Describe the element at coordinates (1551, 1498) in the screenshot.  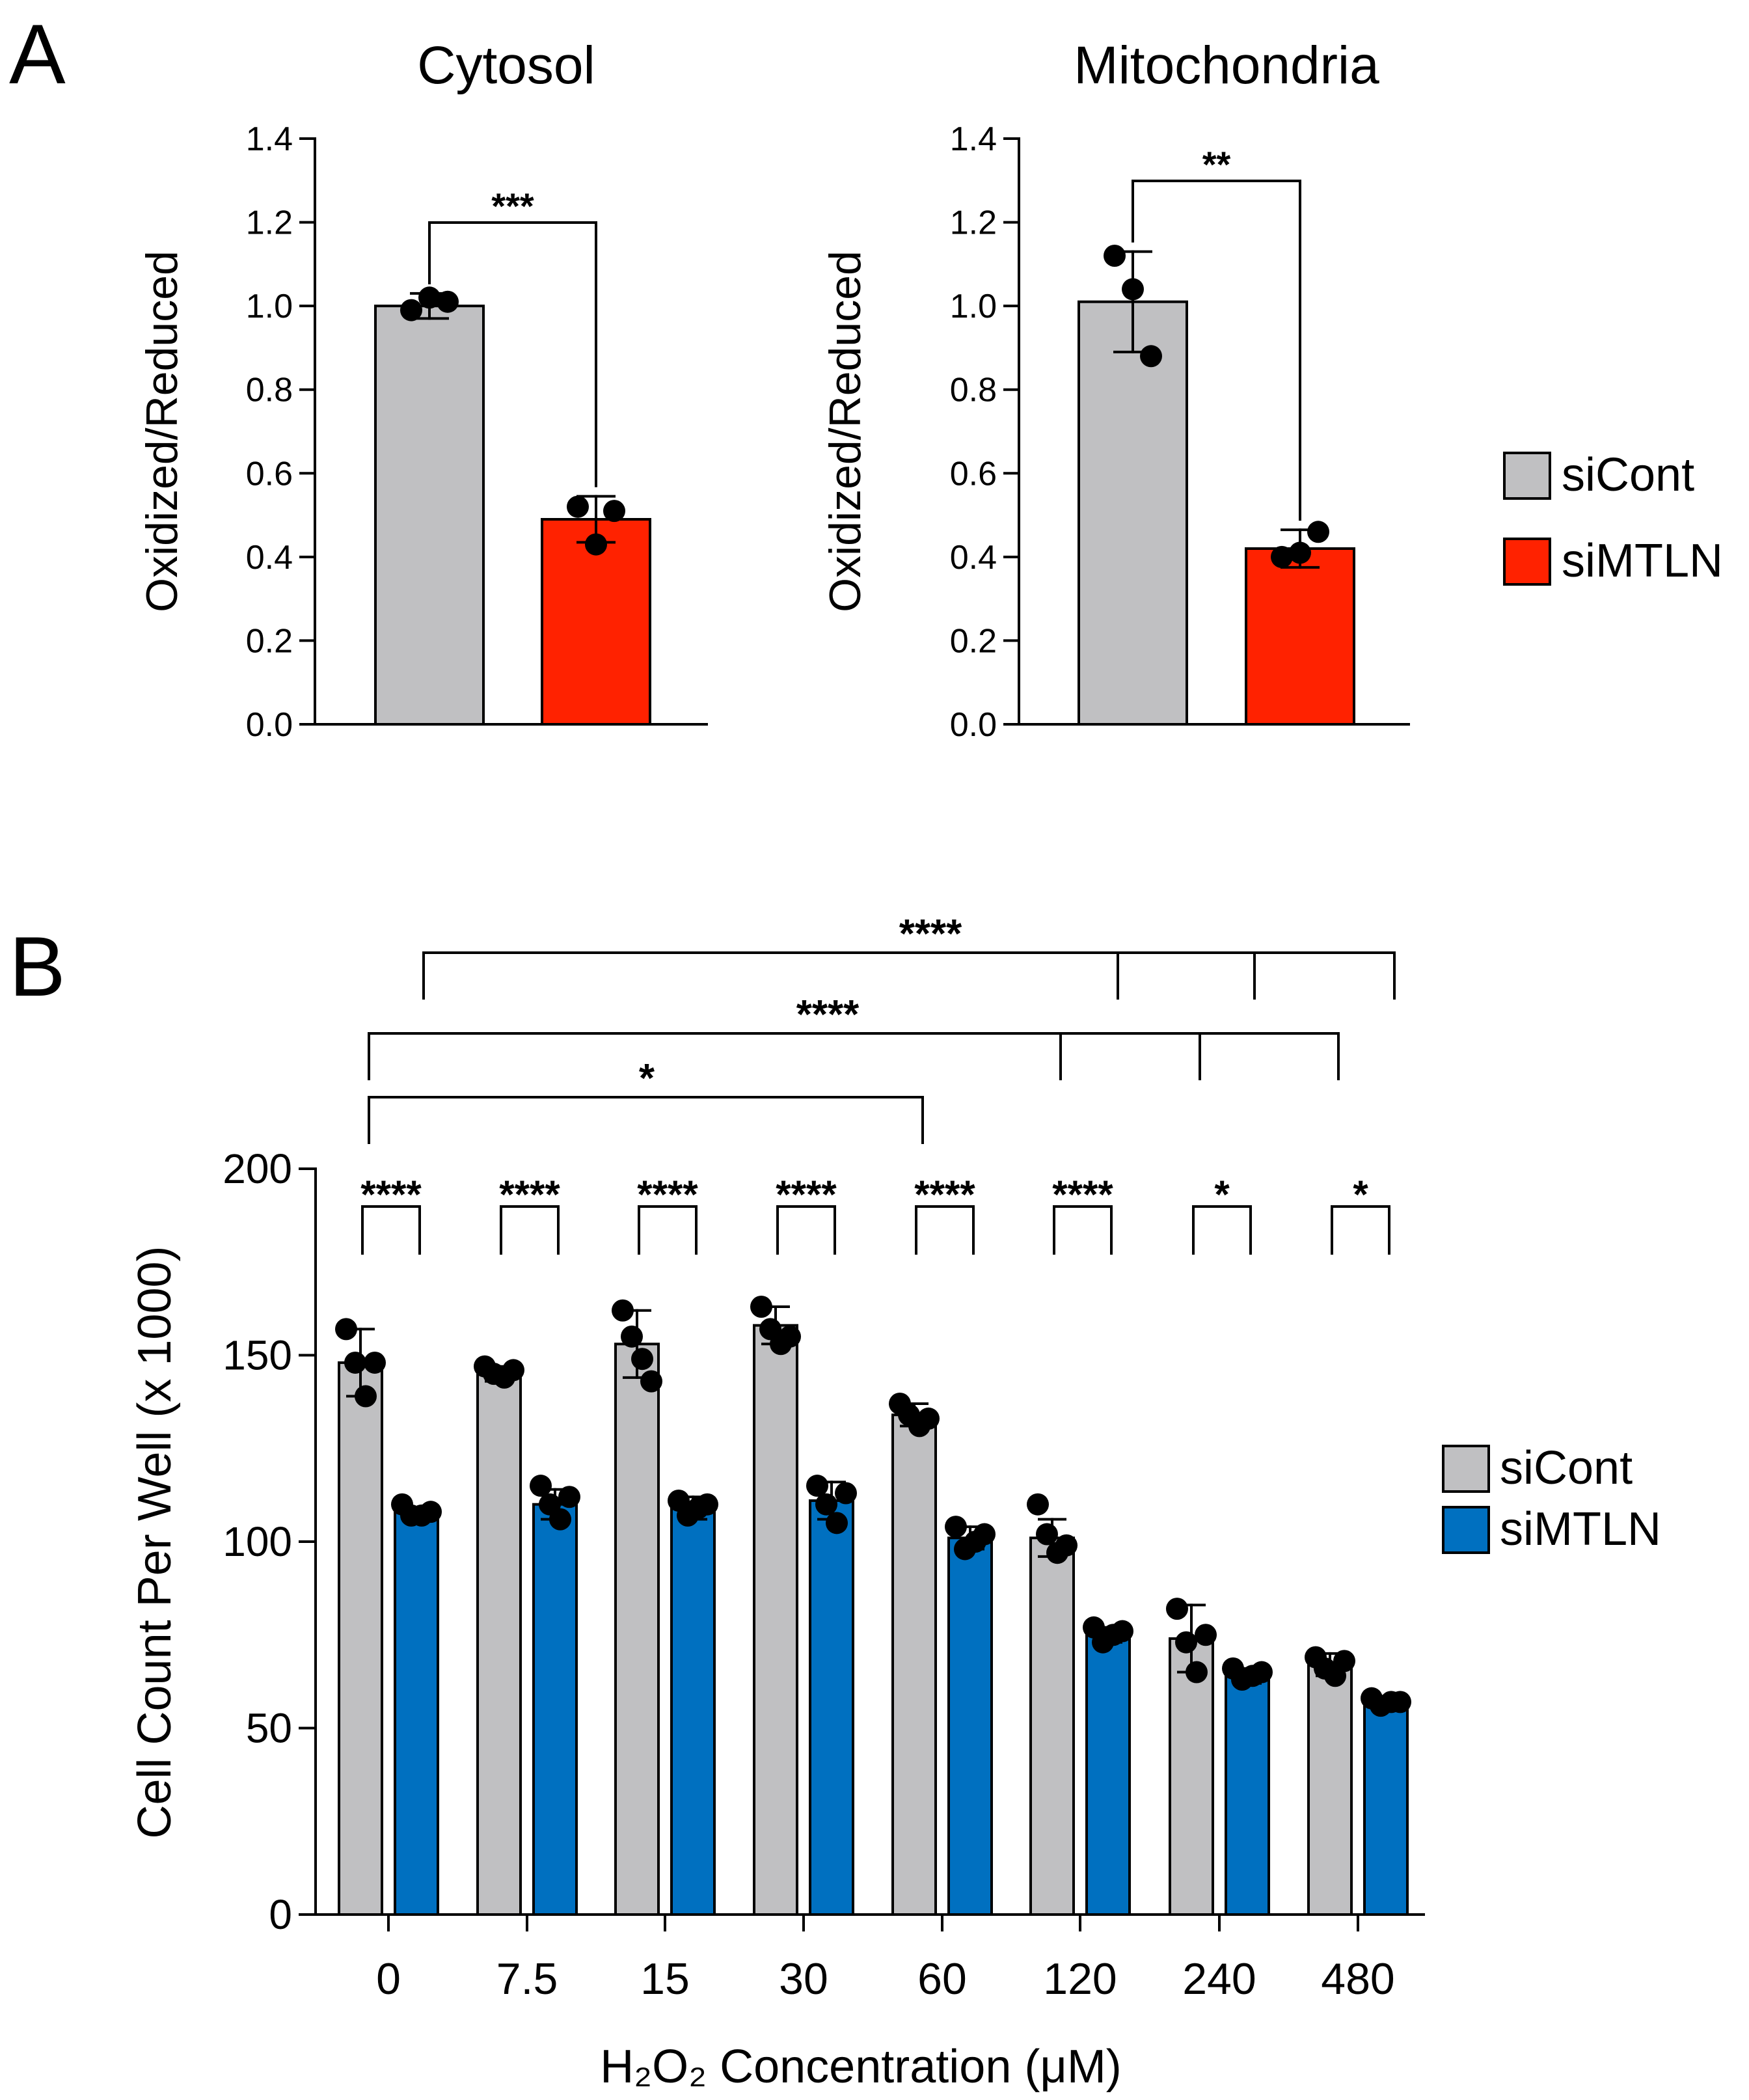
I see `legend-panel-b: siCont siMTLN` at that location.